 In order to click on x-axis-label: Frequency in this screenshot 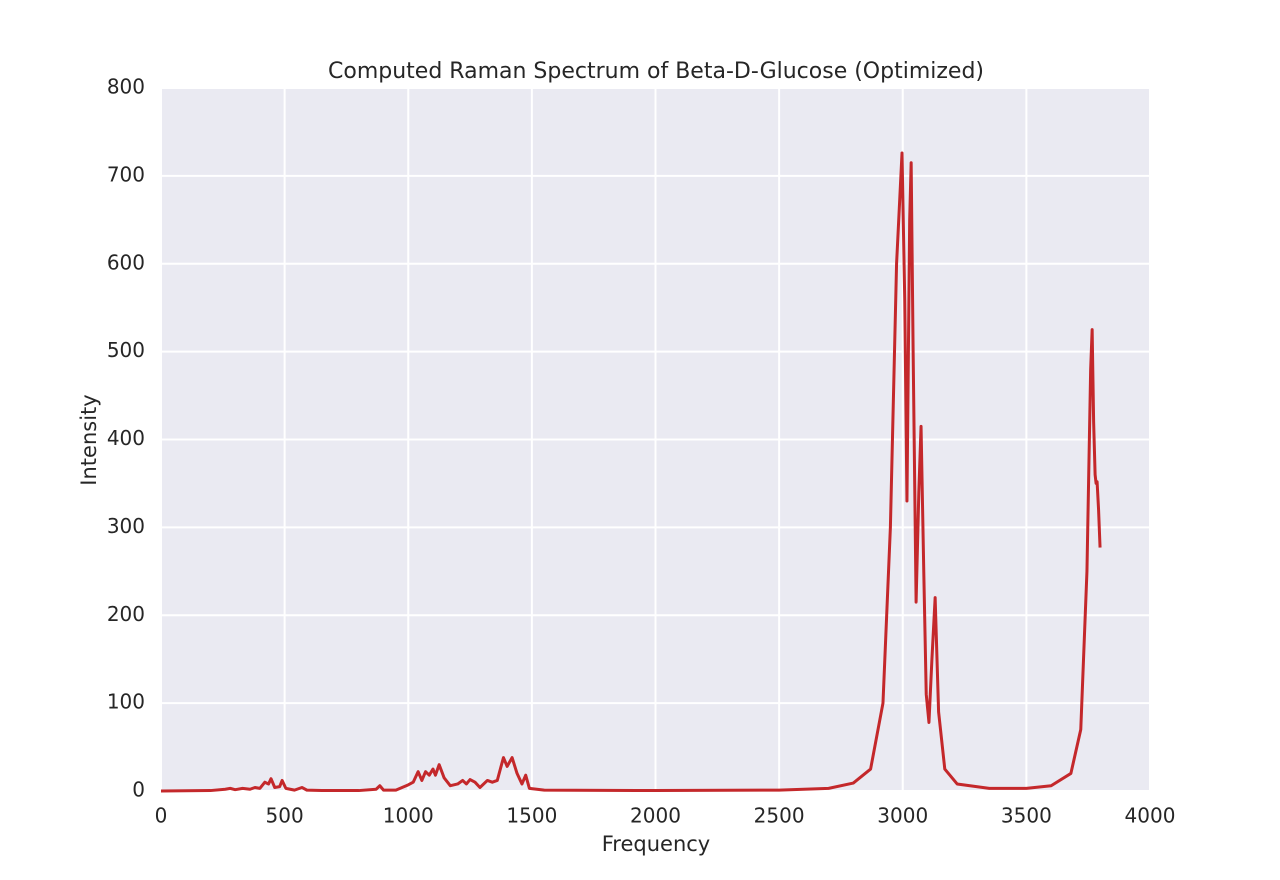, I will do `click(656, 844)`.